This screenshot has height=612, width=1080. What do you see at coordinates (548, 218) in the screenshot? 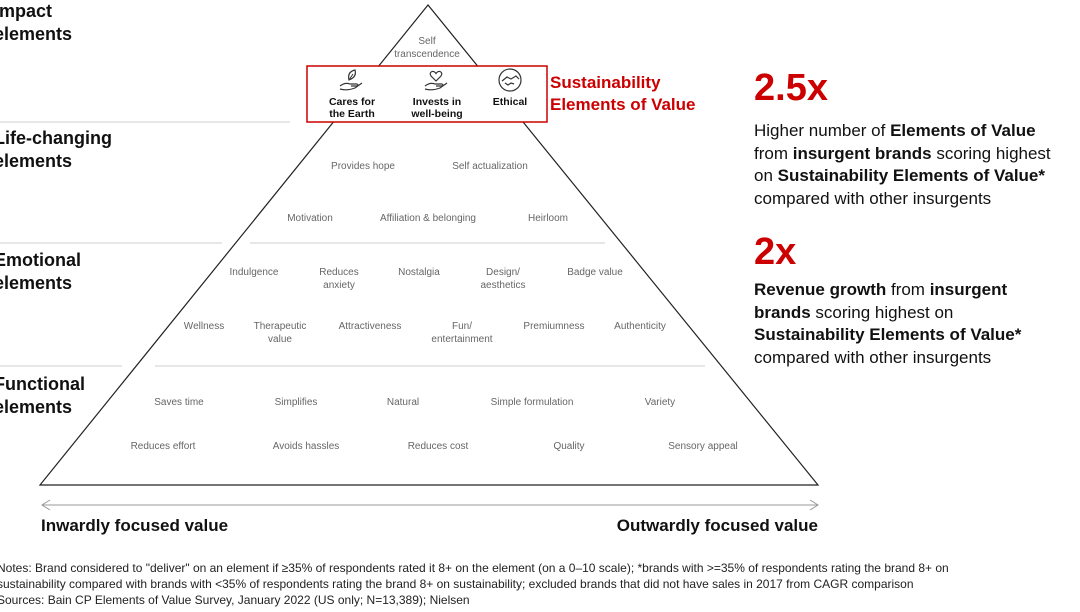
I see `element-heirloom: Heirloom` at bounding box center [548, 218].